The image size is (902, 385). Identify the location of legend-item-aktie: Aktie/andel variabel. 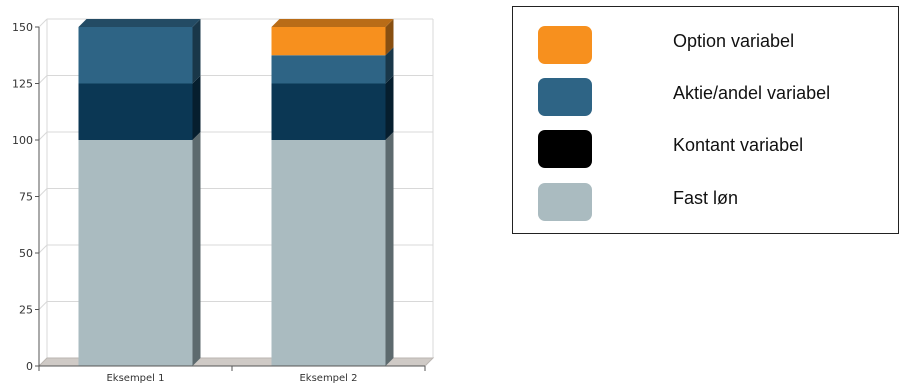
(705, 98).